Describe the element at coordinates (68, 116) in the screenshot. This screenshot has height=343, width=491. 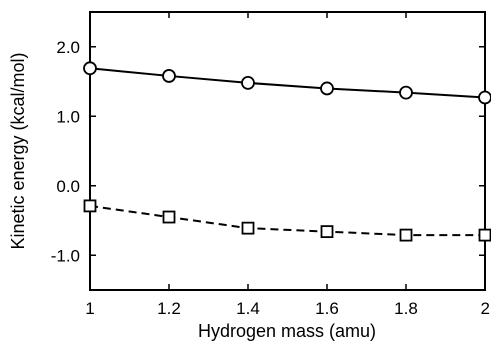
I see `y-tick-label: 1.0` at that location.